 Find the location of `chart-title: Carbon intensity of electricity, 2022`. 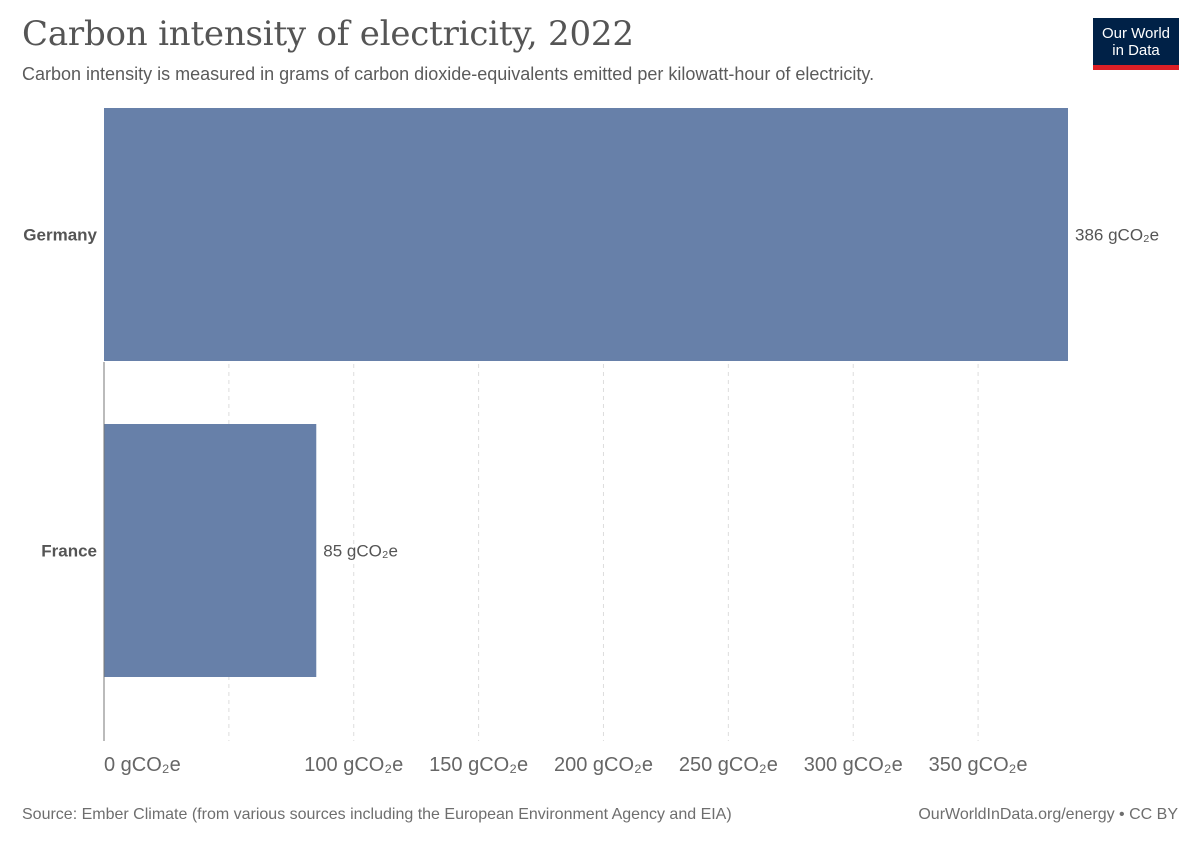

chart-title: Carbon intensity of electricity, 2022 is located at coordinates (328, 34).